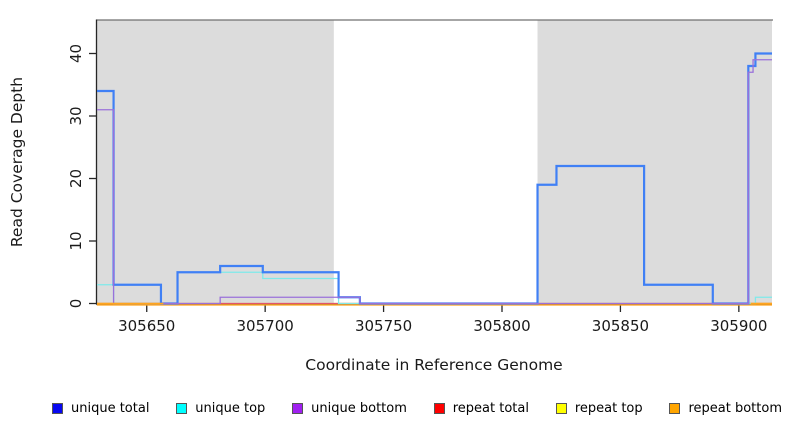 The width and height of the screenshot is (792, 432). What do you see at coordinates (501, 326) in the screenshot?
I see `svg-text: 305800` at bounding box center [501, 326].